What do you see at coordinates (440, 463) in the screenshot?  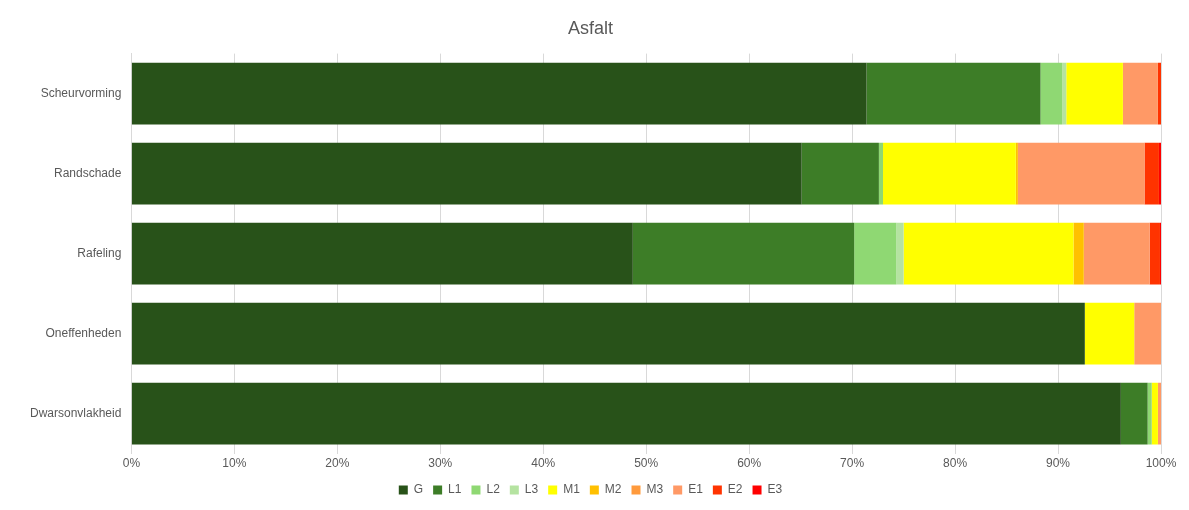 I see `x-tick-label: 30%` at bounding box center [440, 463].